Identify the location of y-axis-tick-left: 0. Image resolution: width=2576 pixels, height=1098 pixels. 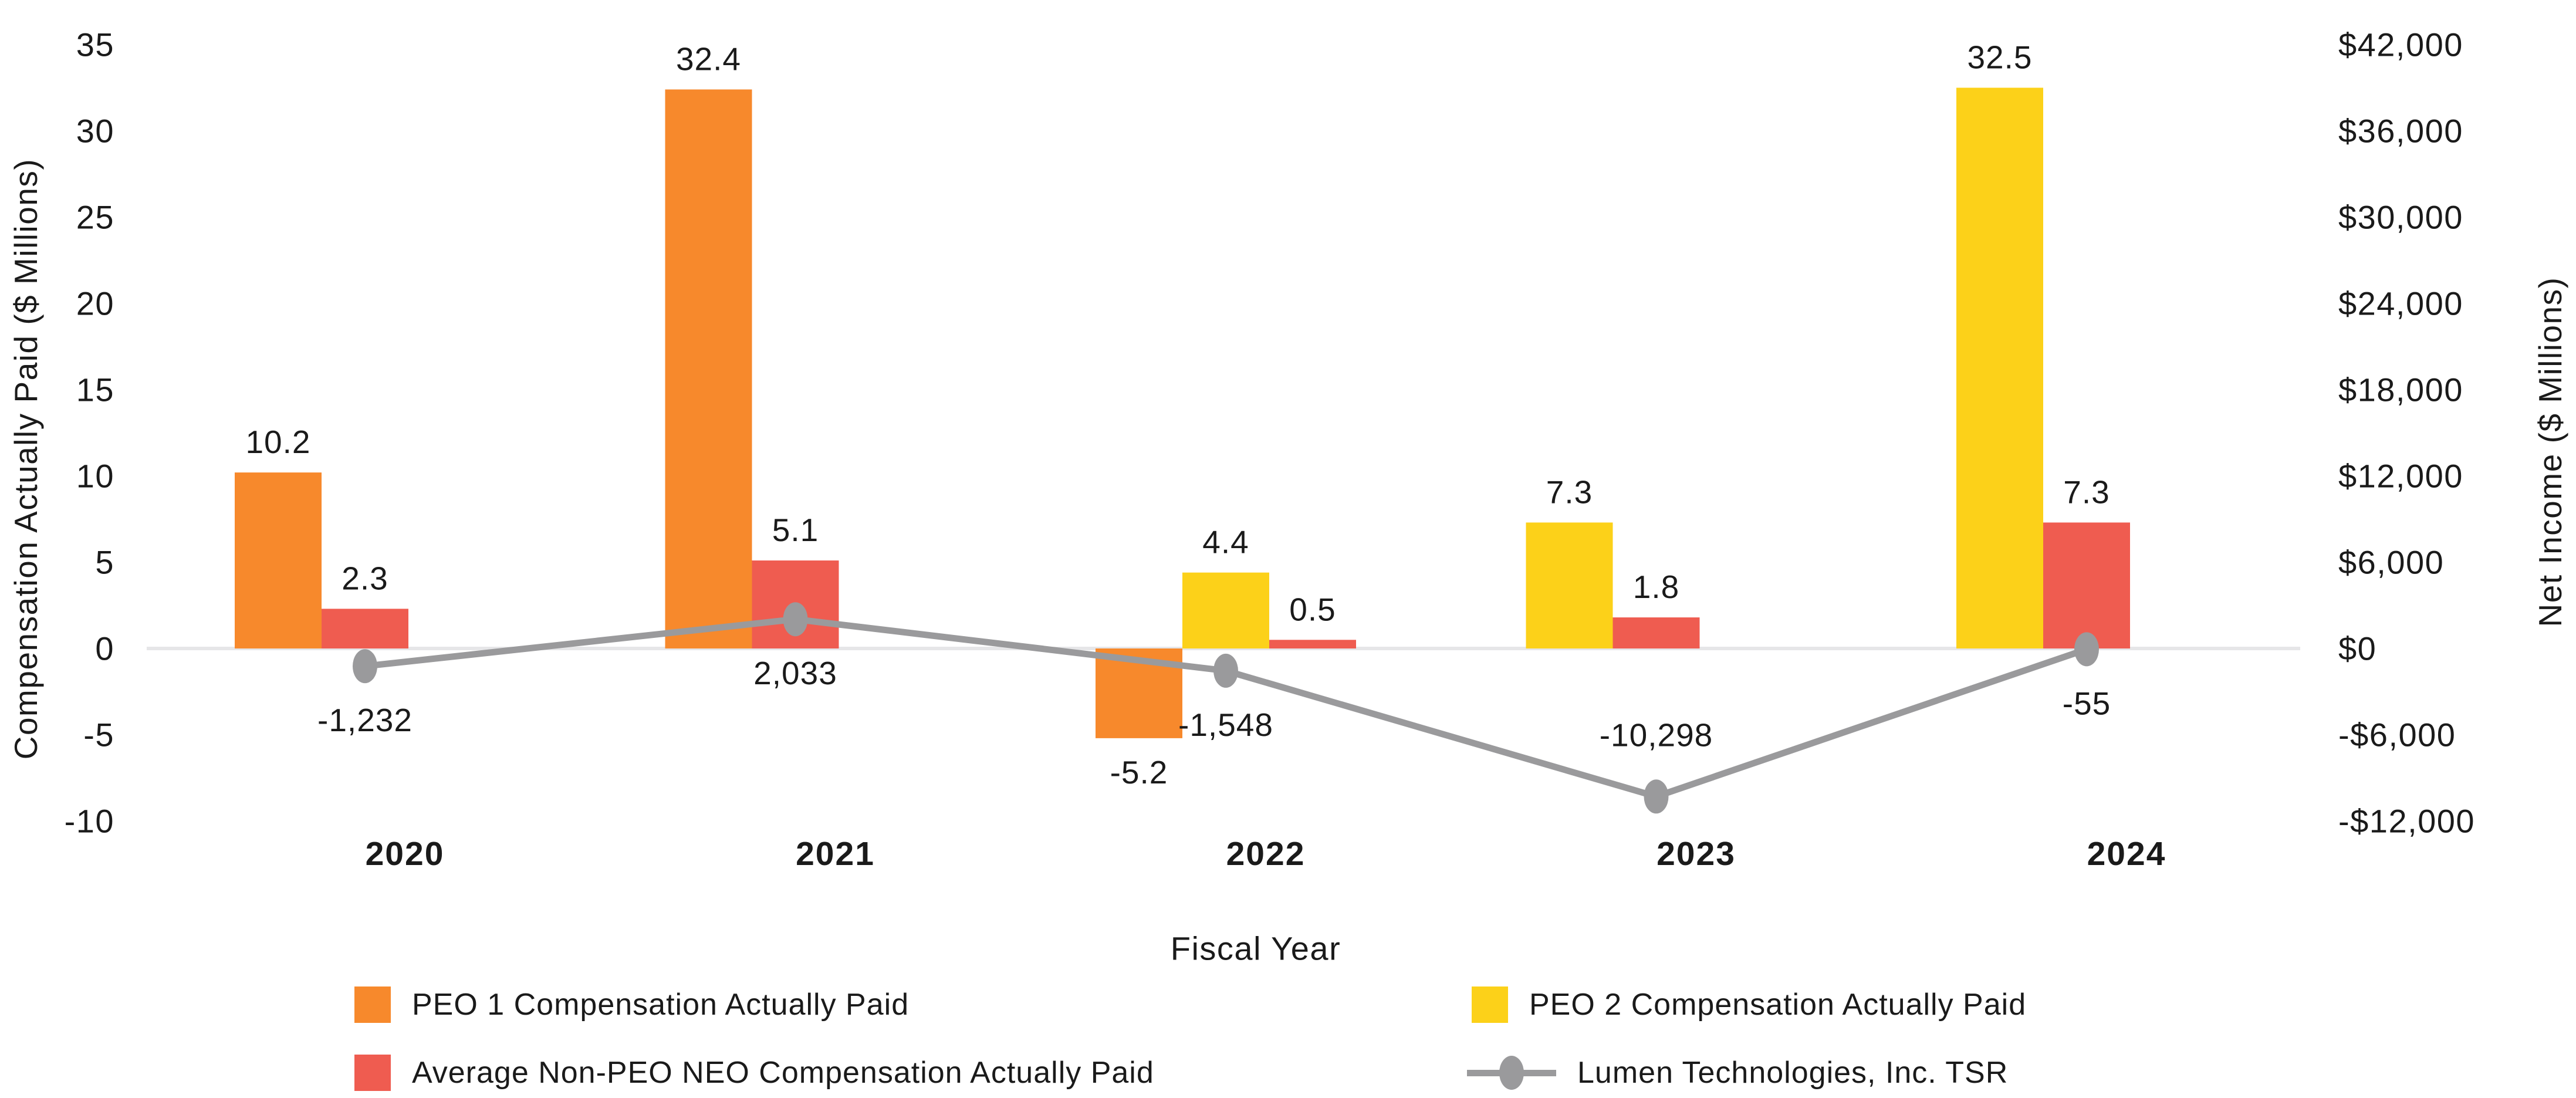
(104, 648).